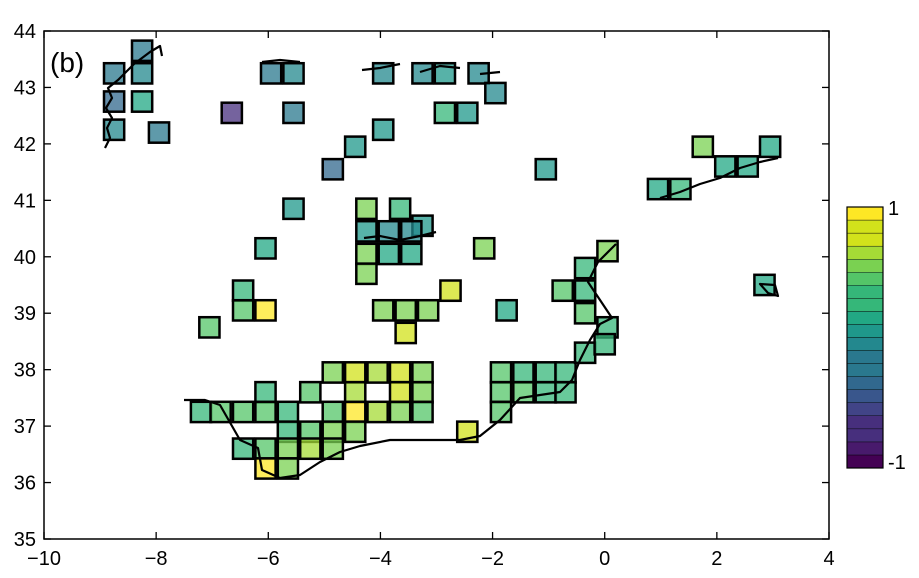 Image resolution: width=919 pixels, height=578 pixels. I want to click on y-tick-label: 36, so click(25, 484).